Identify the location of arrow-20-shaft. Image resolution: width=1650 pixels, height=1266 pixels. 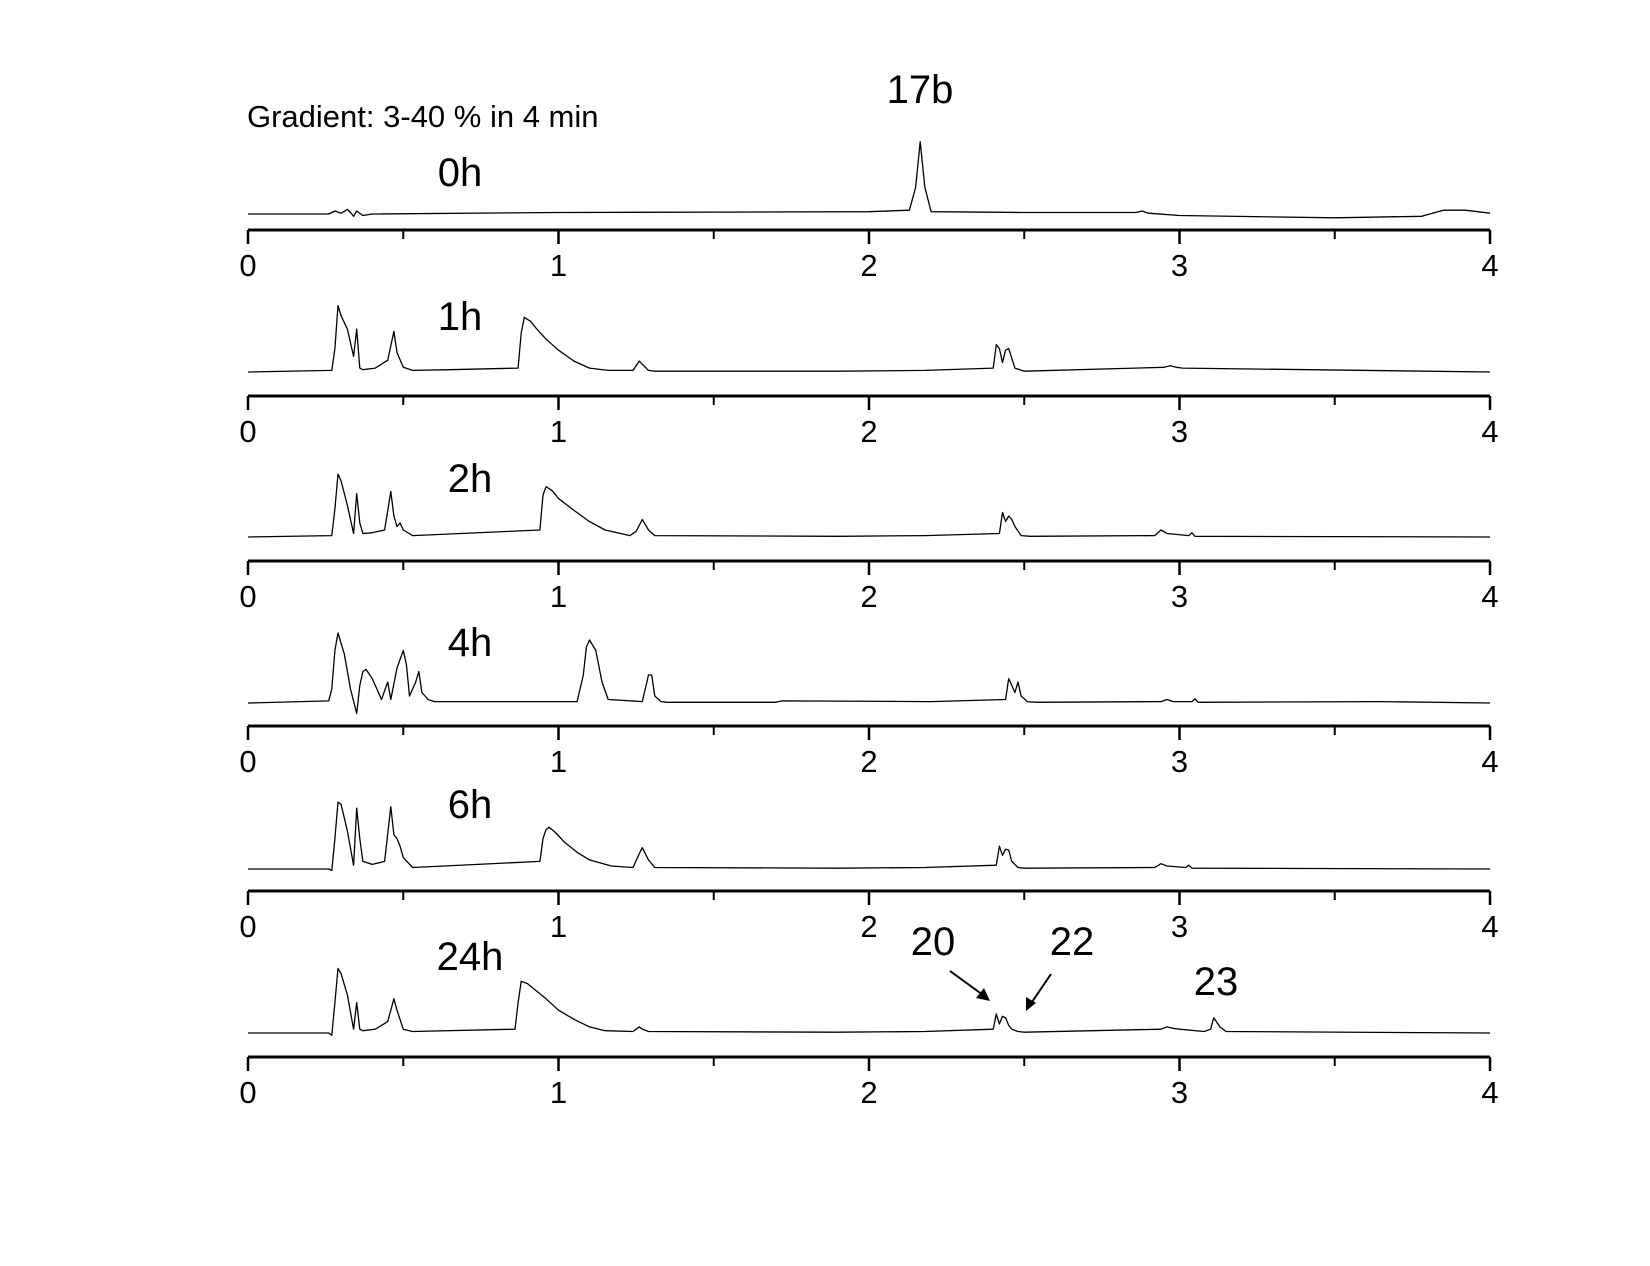
(966, 983).